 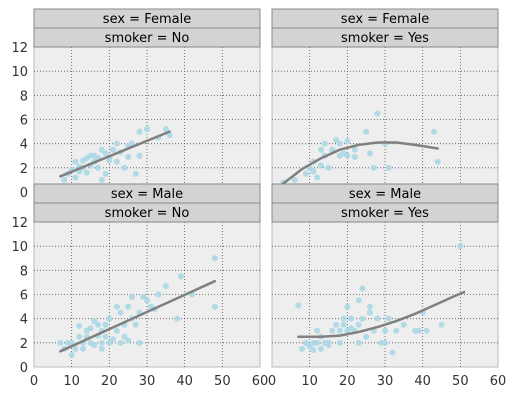 What do you see at coordinates (222, 381) in the screenshot?
I see `x-tick-label: 50` at bounding box center [222, 381].